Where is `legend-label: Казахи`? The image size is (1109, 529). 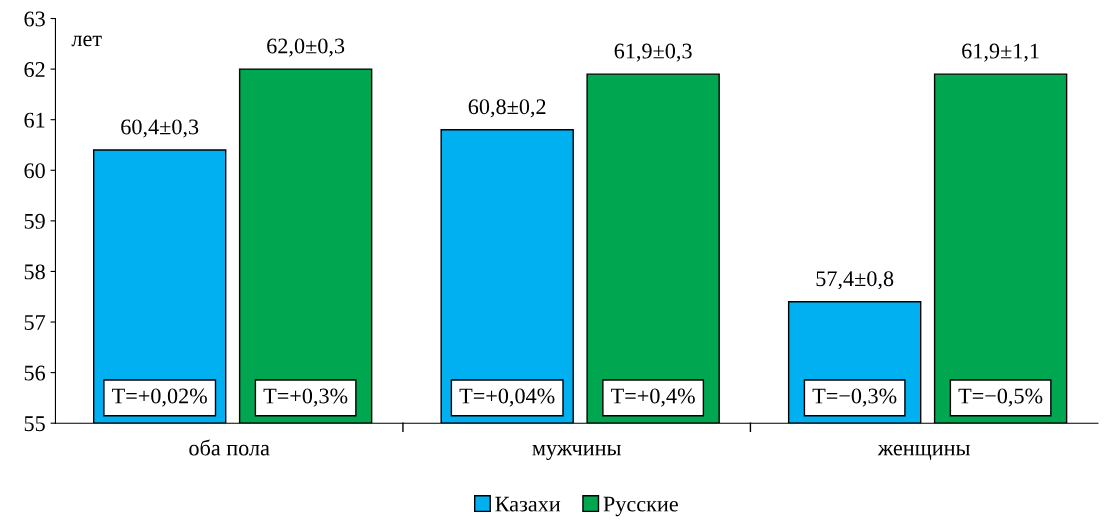 legend-label: Казахи is located at coordinates (528, 504).